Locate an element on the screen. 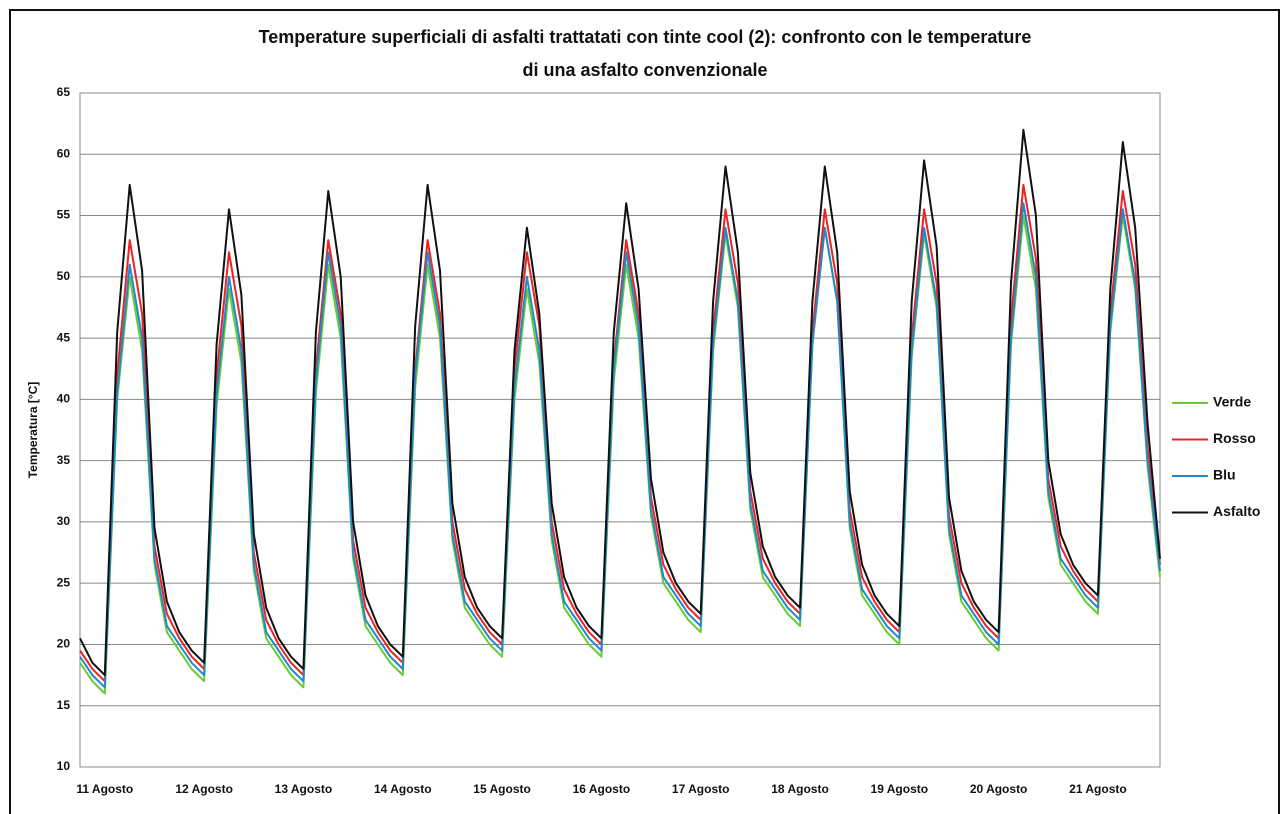 The width and height of the screenshot is (1282, 814). y-tick-label: 40 is located at coordinates (64, 399).